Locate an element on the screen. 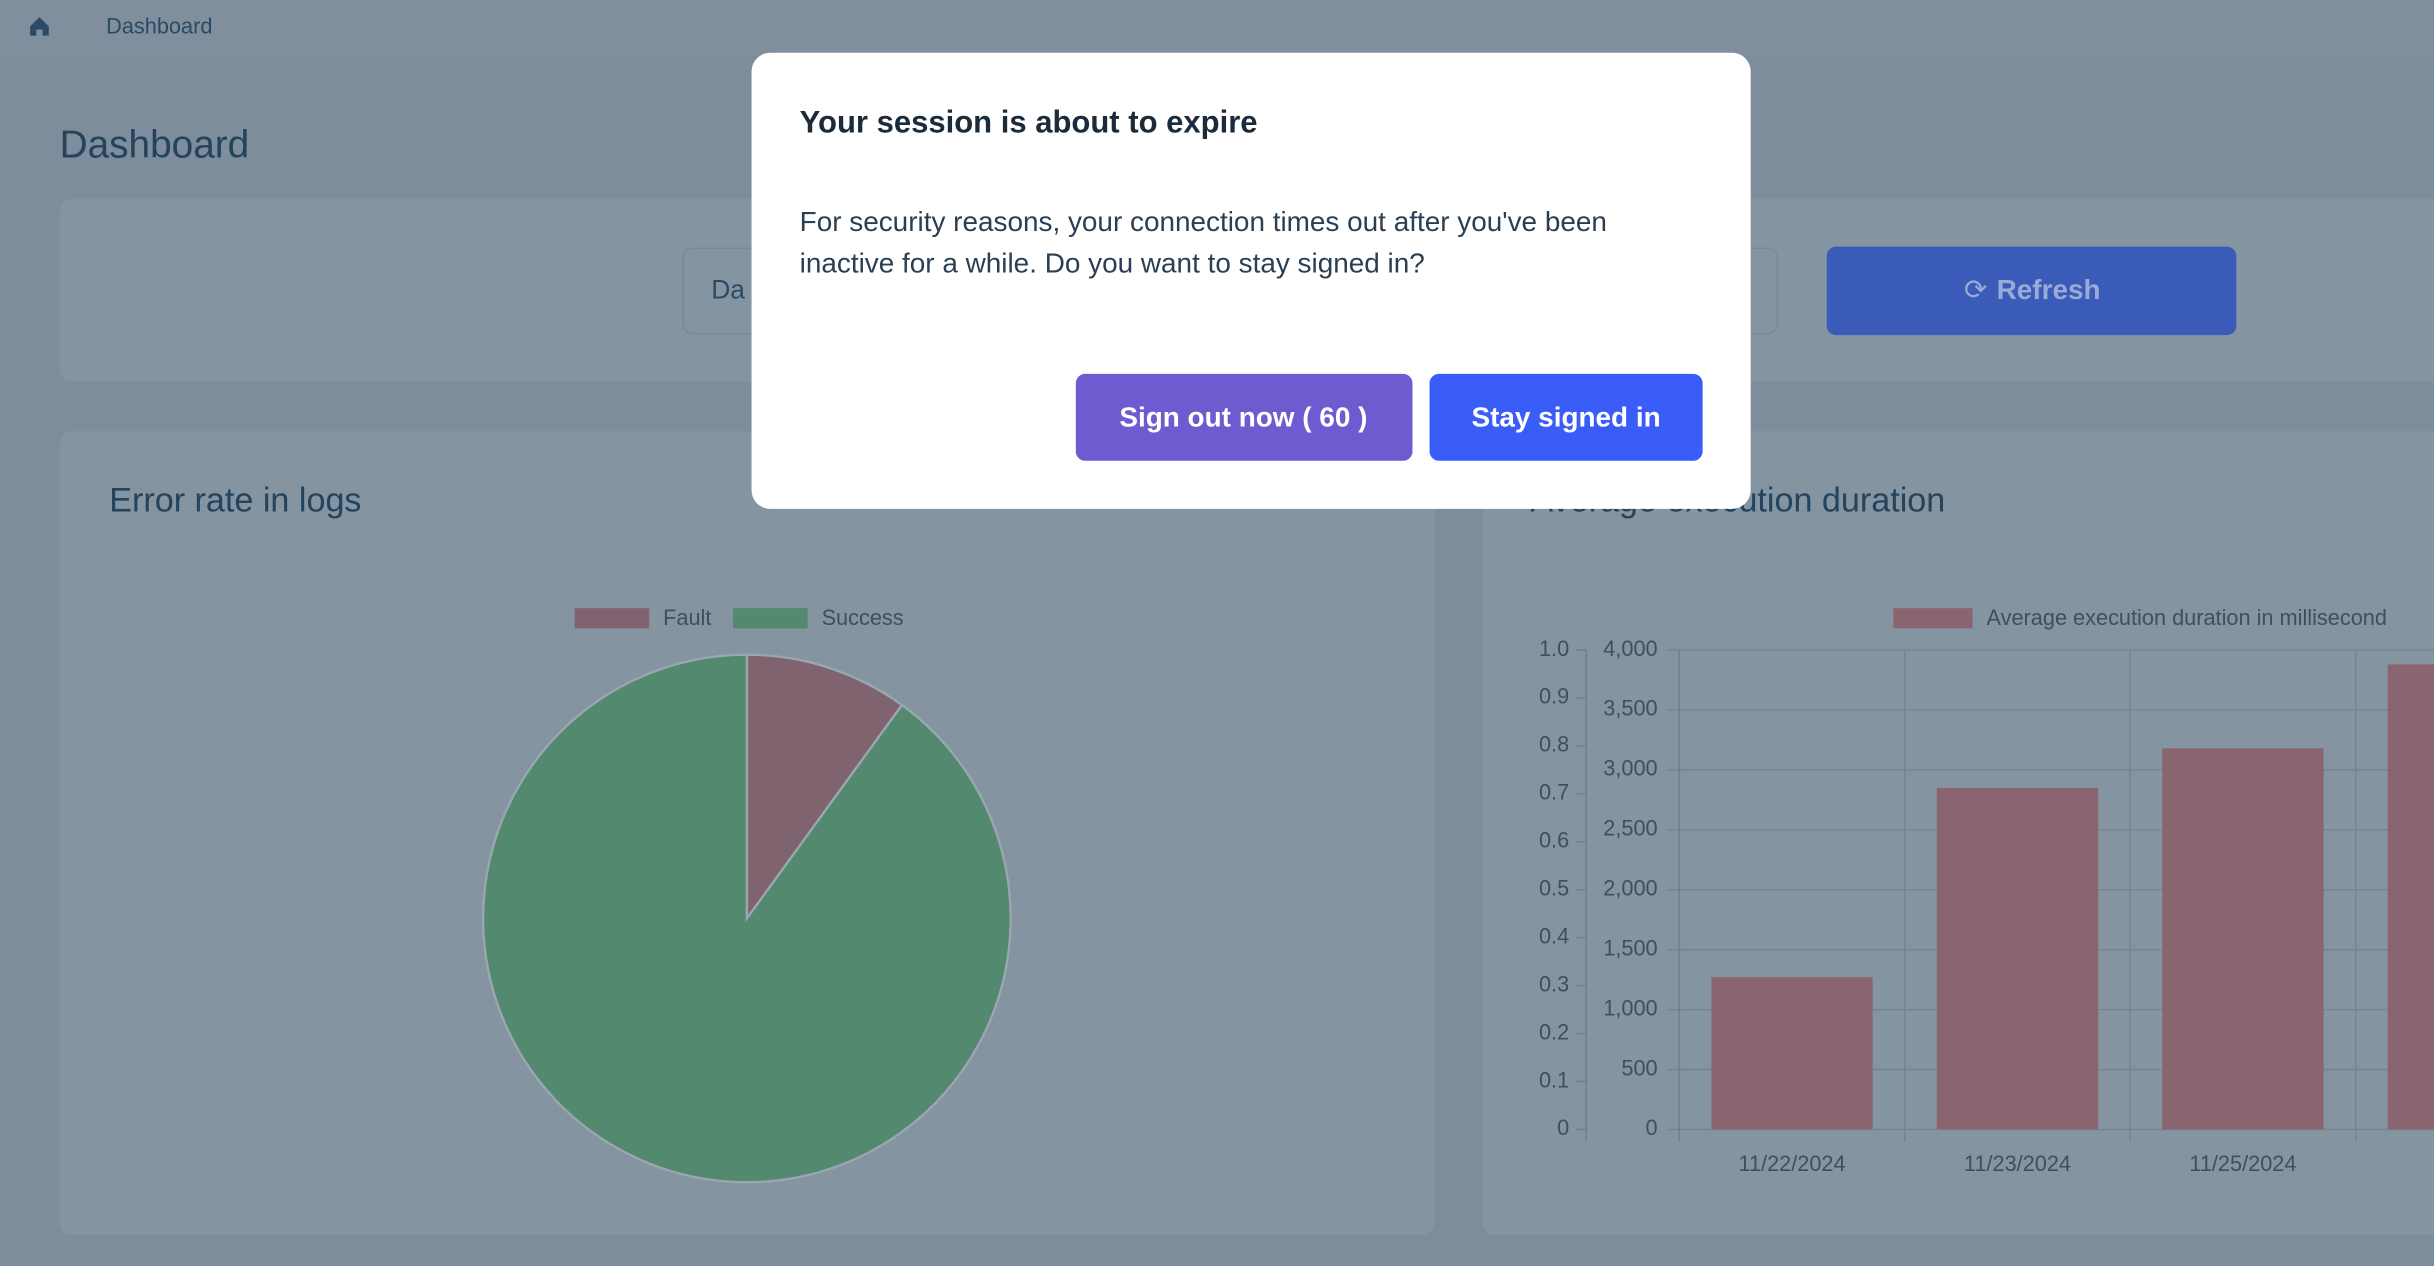 Image resolution: width=2434 pixels, height=1266 pixels. y2-tick-label: 3,000 is located at coordinates (1630, 768).